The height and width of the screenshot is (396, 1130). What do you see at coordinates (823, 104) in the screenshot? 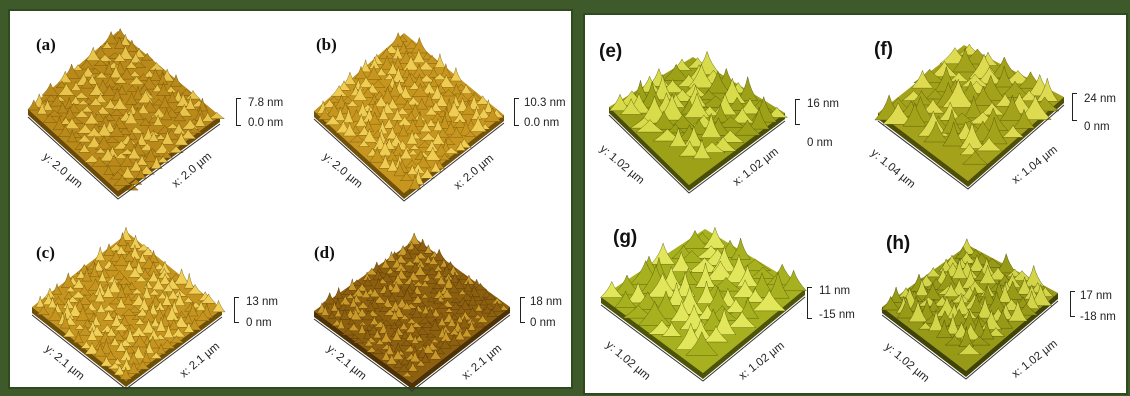
I see `scale-max-label: 16 nm` at bounding box center [823, 104].